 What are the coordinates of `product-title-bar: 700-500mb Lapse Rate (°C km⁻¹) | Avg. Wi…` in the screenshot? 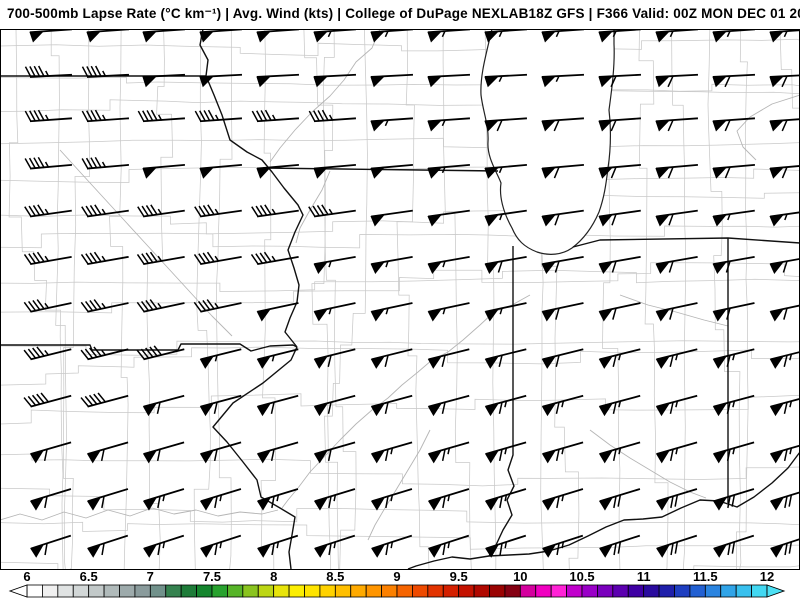 It's located at (400, 14).